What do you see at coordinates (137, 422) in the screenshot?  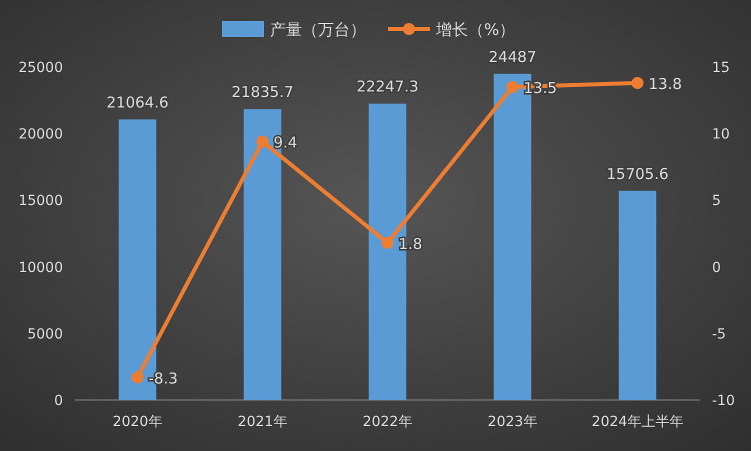 I see `x-tick-label: 2020年` at bounding box center [137, 422].